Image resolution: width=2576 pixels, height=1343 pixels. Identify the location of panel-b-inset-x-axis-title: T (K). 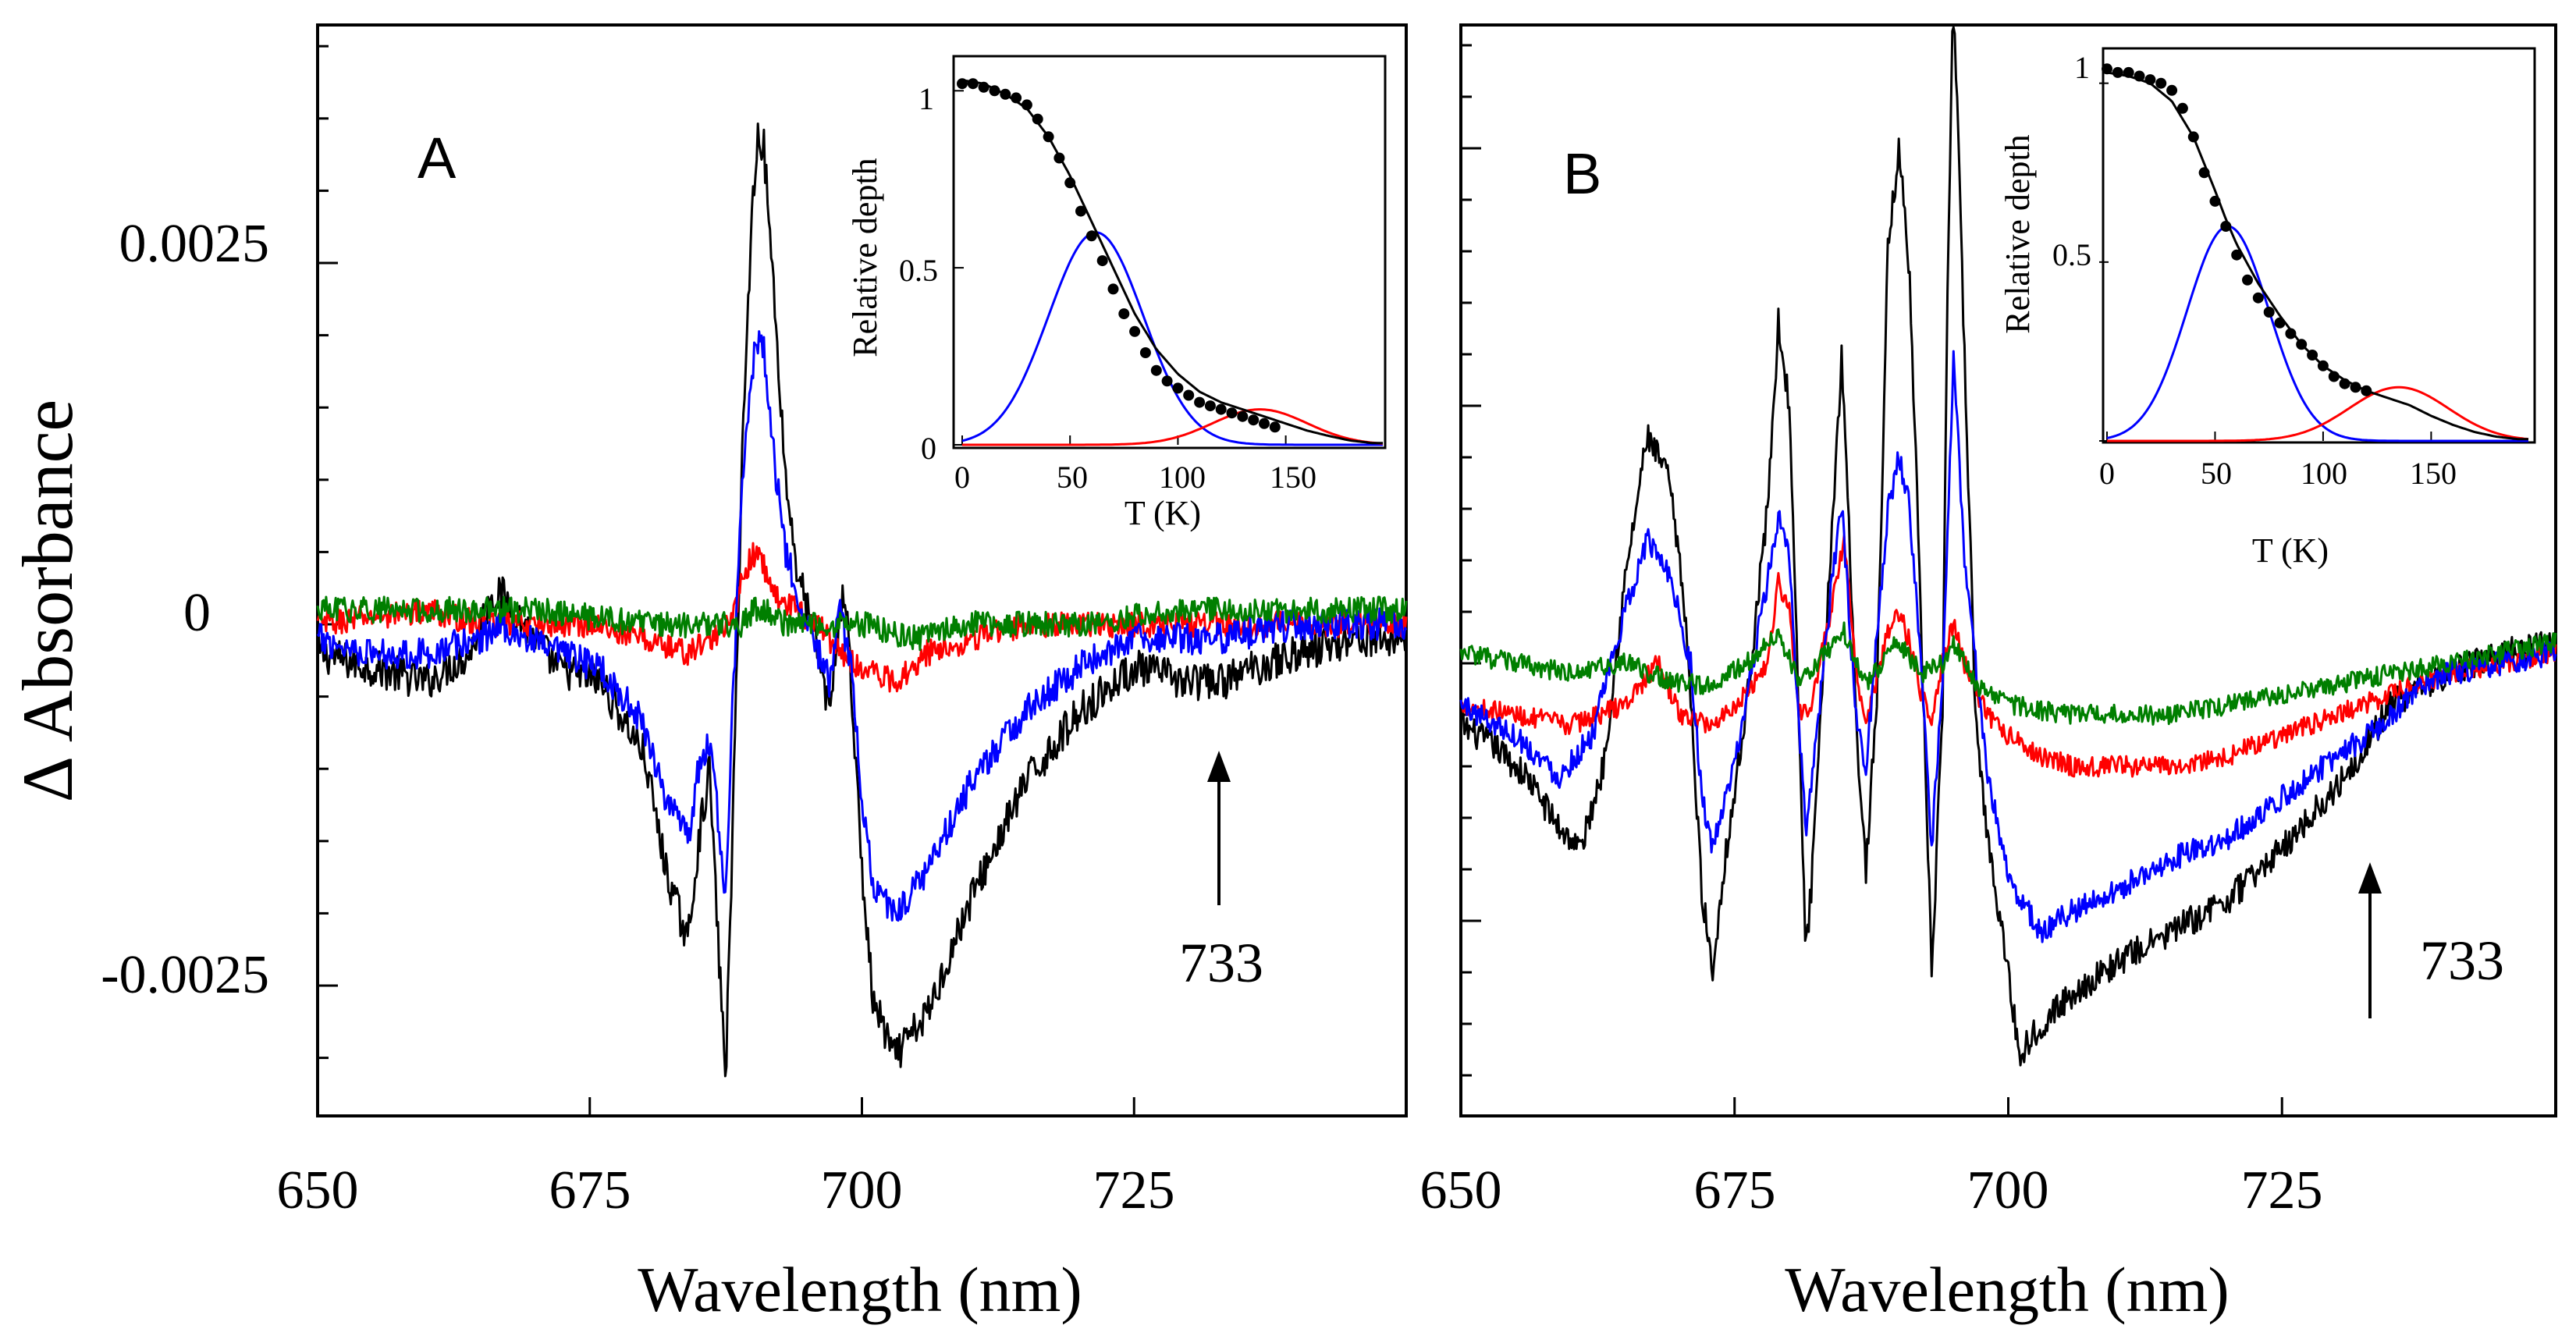
(2290, 550).